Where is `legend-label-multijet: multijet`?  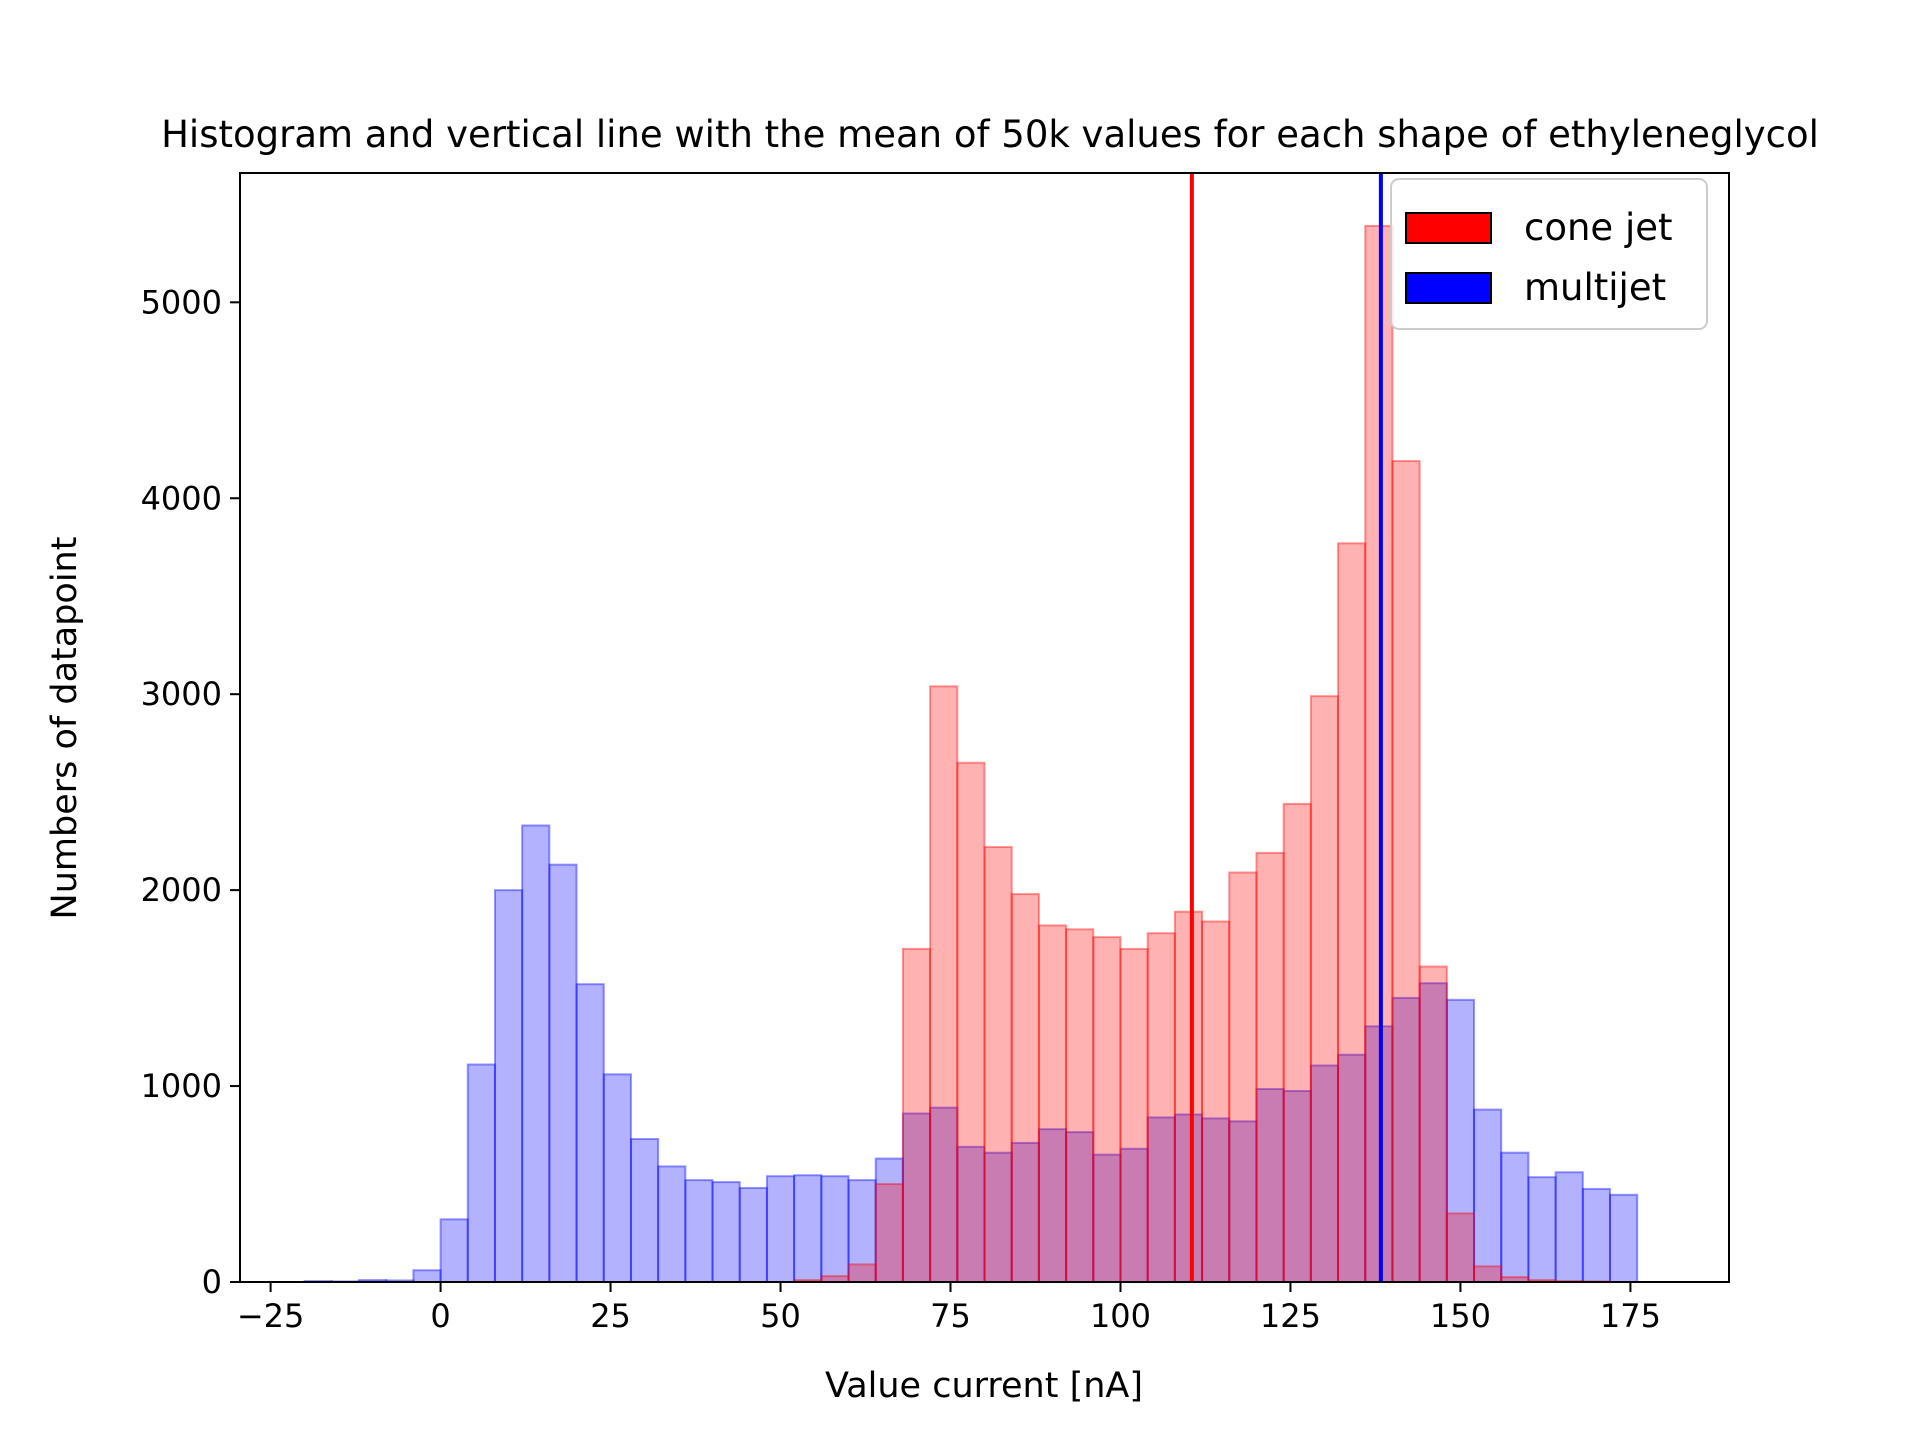 legend-label-multijet: multijet is located at coordinates (1595, 287).